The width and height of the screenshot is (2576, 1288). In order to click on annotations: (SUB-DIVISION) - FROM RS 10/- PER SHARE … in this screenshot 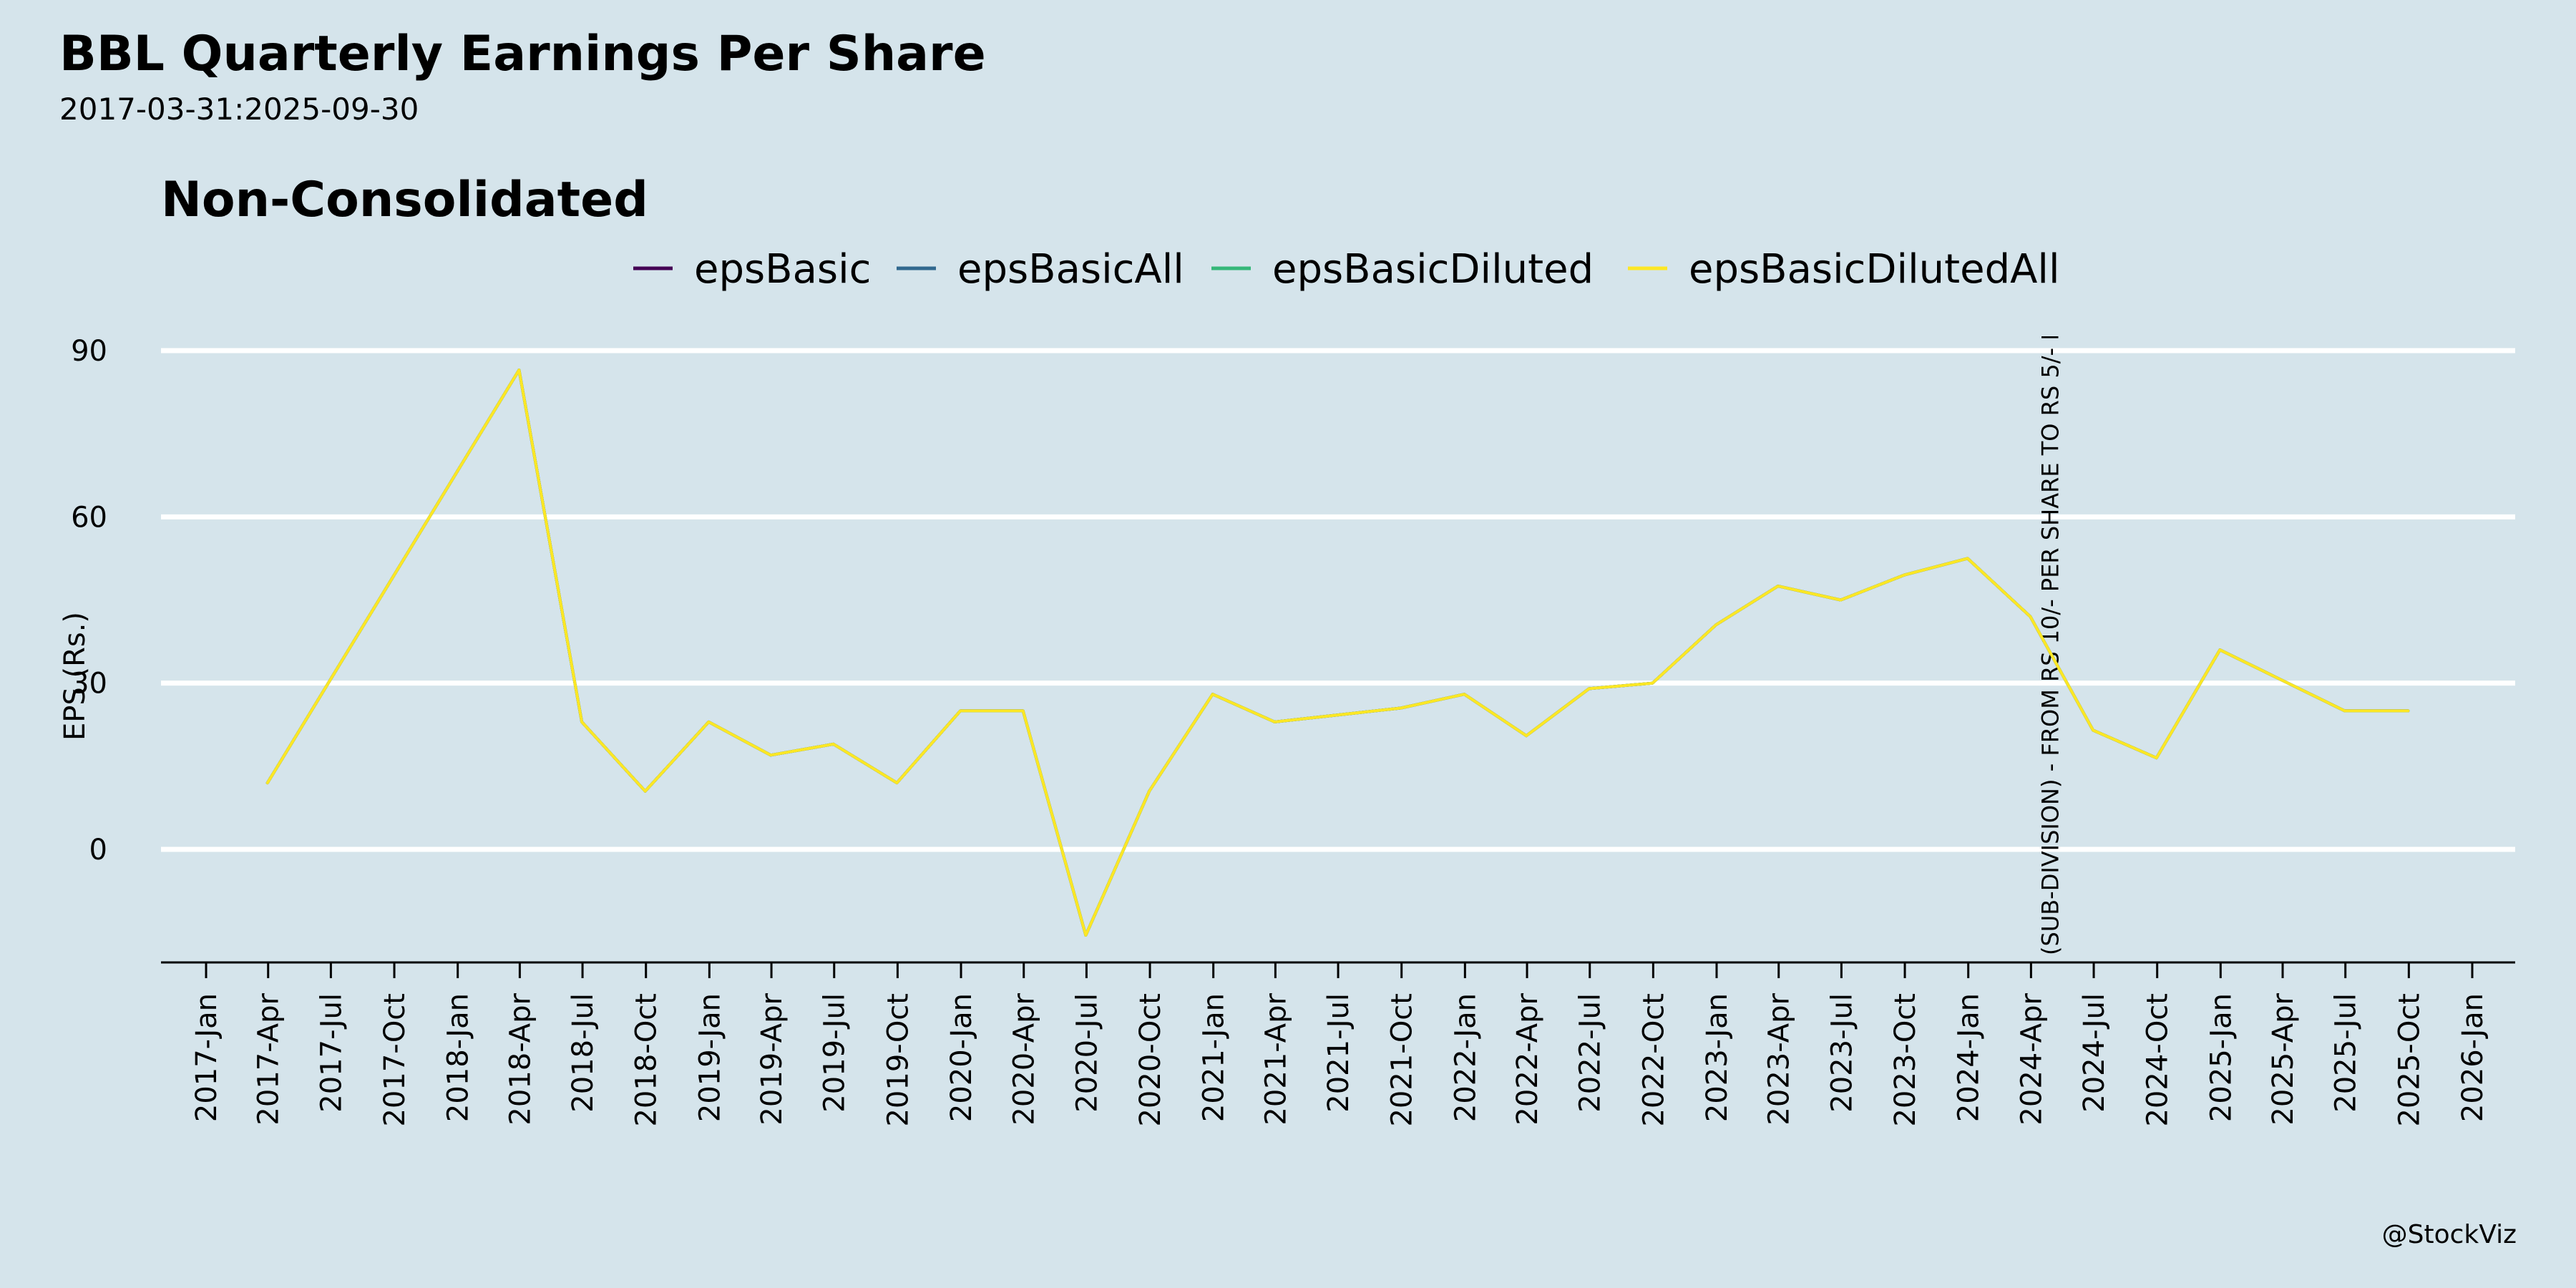, I will do `click(2050, 583)`.